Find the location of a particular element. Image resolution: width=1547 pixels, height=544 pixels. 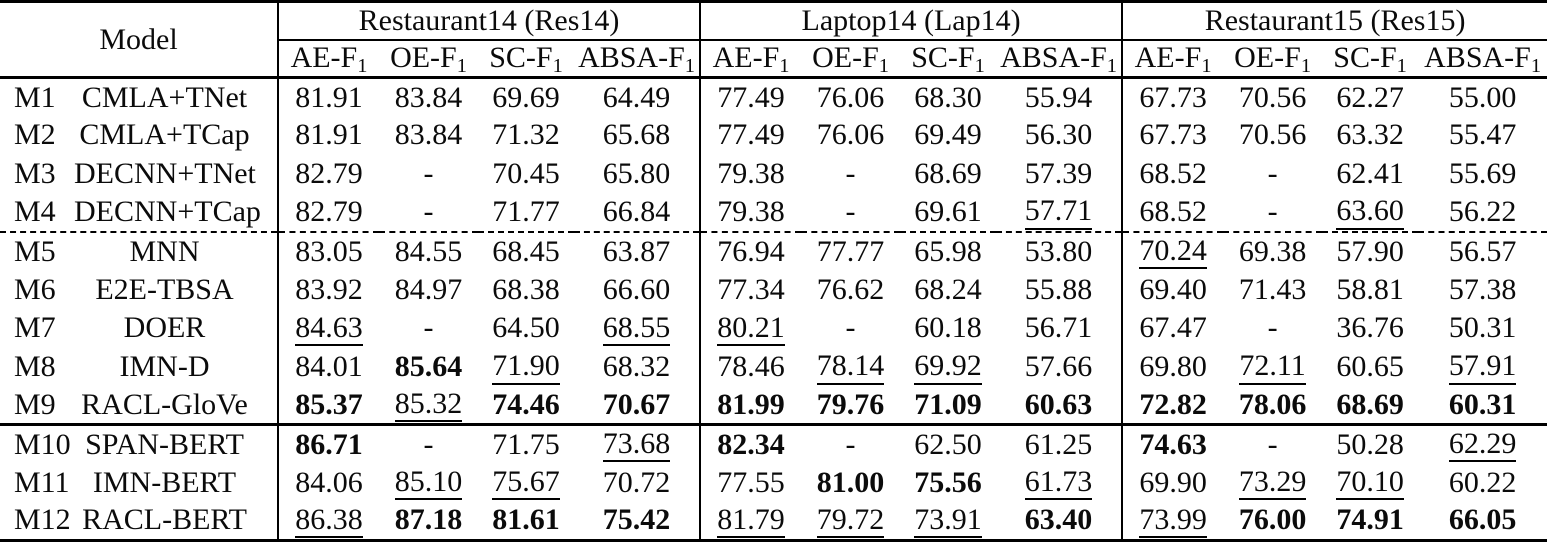

score-value: 86.38 is located at coordinates (329, 521).